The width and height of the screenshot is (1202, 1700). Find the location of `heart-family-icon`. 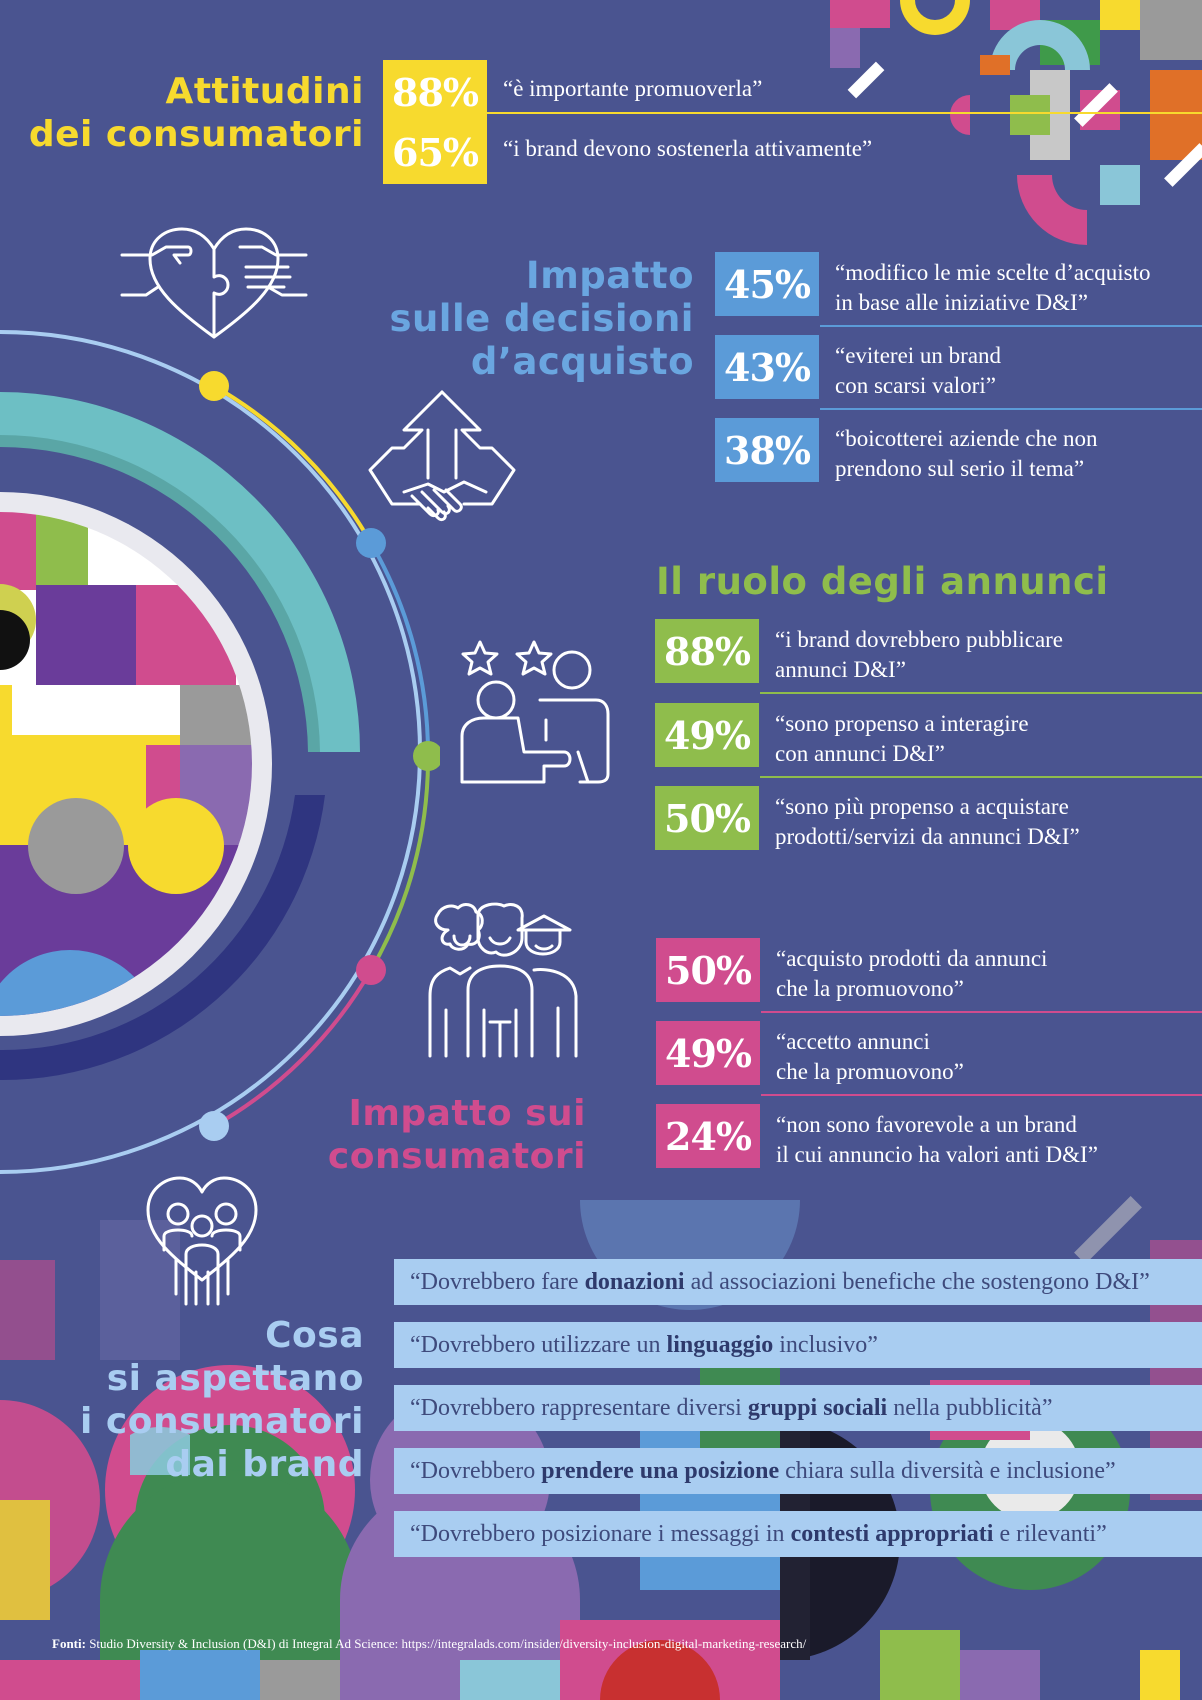

heart-family-icon is located at coordinates (202, 1241).